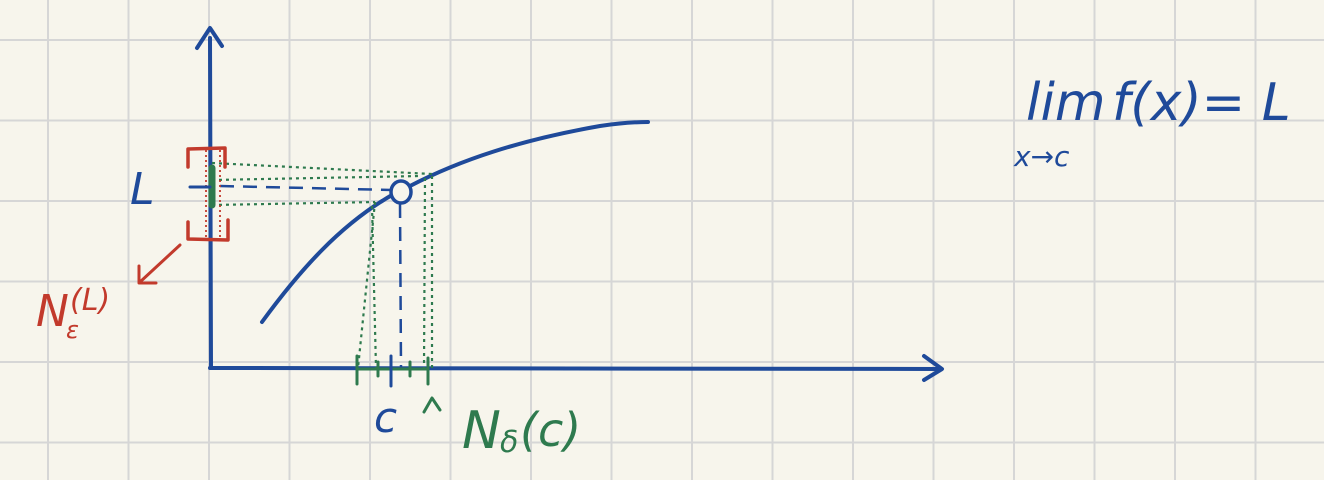 This screenshot has width=1324, height=480. What do you see at coordinates (322, 265) in the screenshot?
I see `delta-guide-lines` at bounding box center [322, 265].